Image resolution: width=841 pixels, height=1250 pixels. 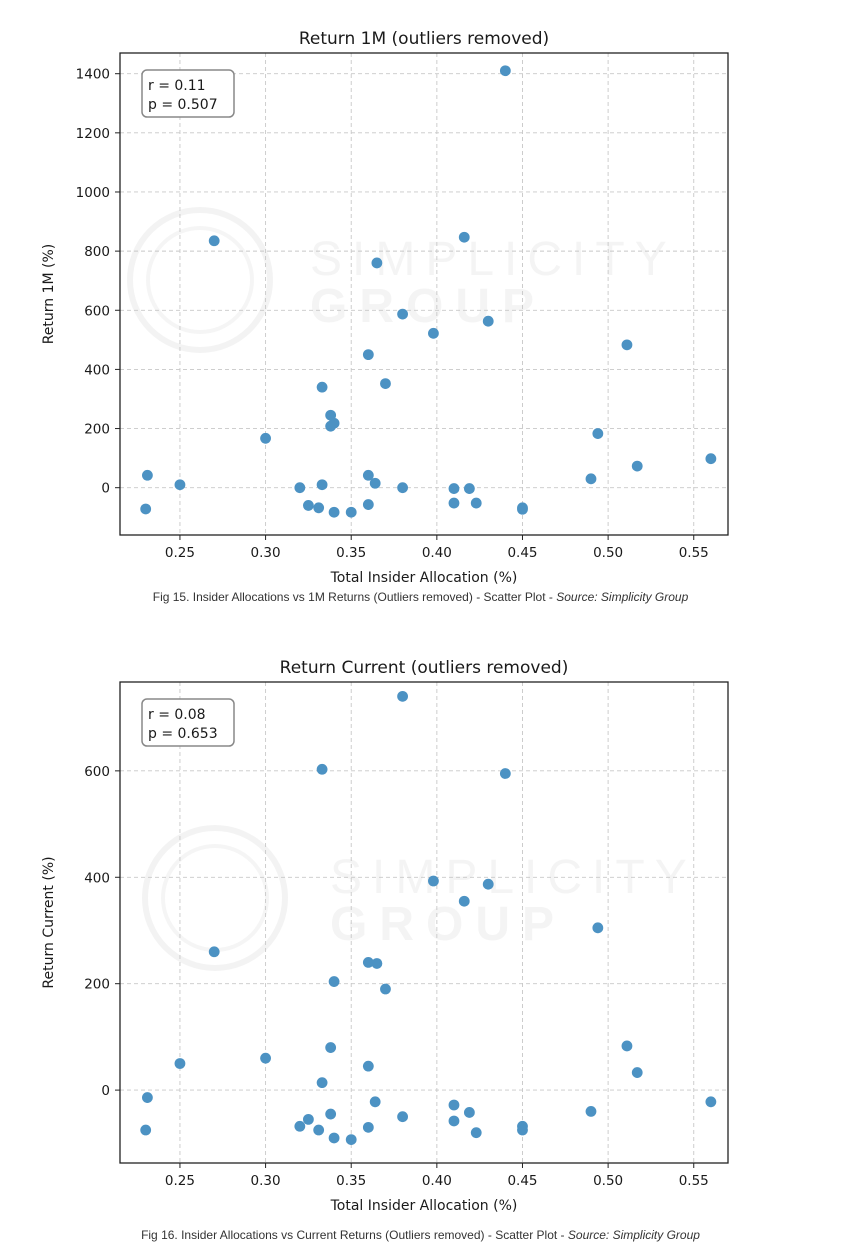 I want to click on y-tick-label: 1200, so click(x=93, y=134).